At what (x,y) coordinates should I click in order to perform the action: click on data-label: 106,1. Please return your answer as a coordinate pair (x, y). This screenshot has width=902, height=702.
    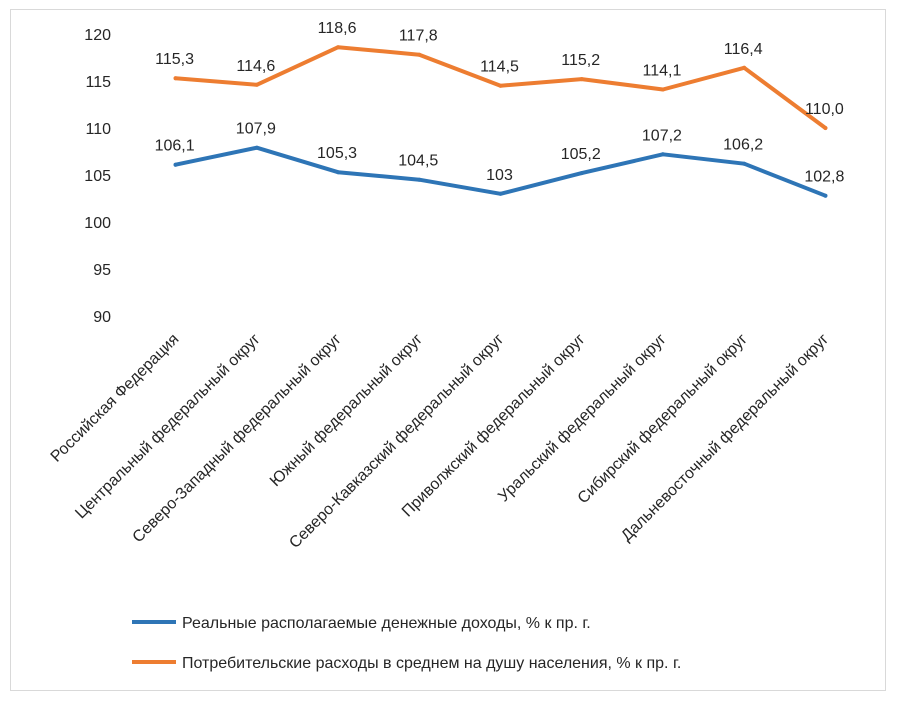
    Looking at the image, I should click on (175, 146).